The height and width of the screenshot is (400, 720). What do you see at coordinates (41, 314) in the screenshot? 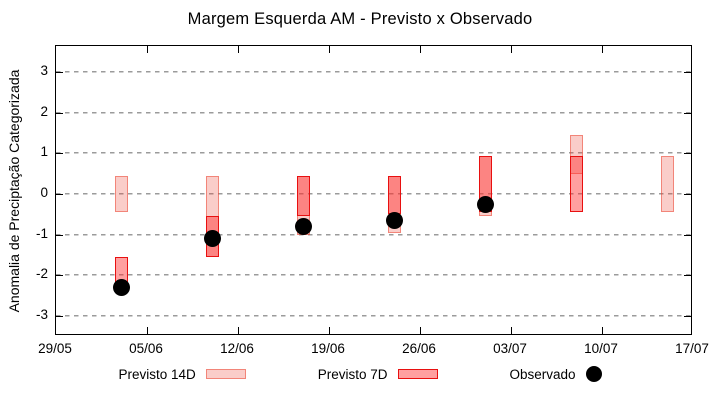
I see `y-tick-label: -3` at bounding box center [41, 314].